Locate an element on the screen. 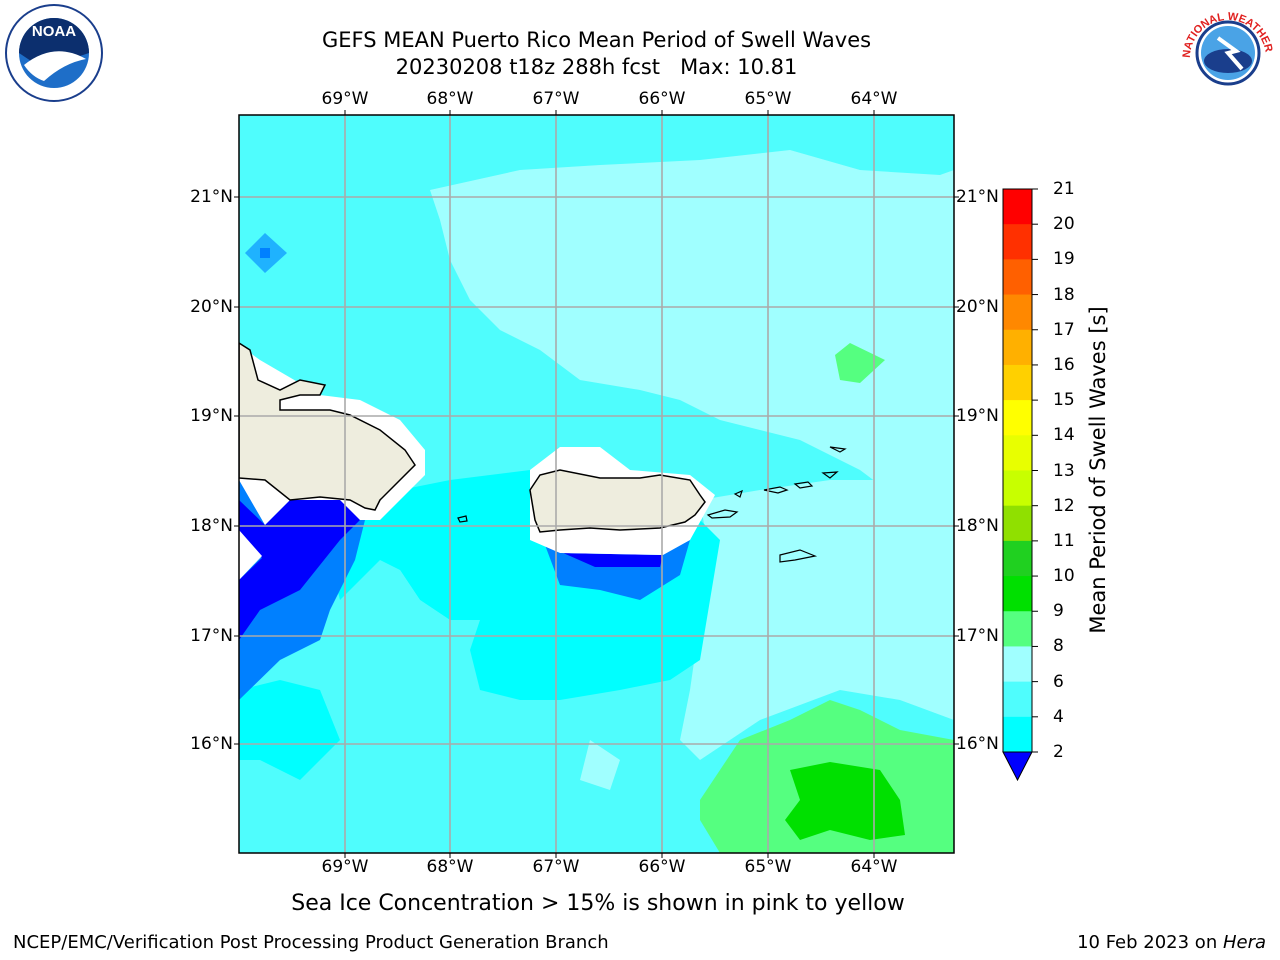  footer-date: 10 Feb 2023 on Hera is located at coordinates (1171, 943).